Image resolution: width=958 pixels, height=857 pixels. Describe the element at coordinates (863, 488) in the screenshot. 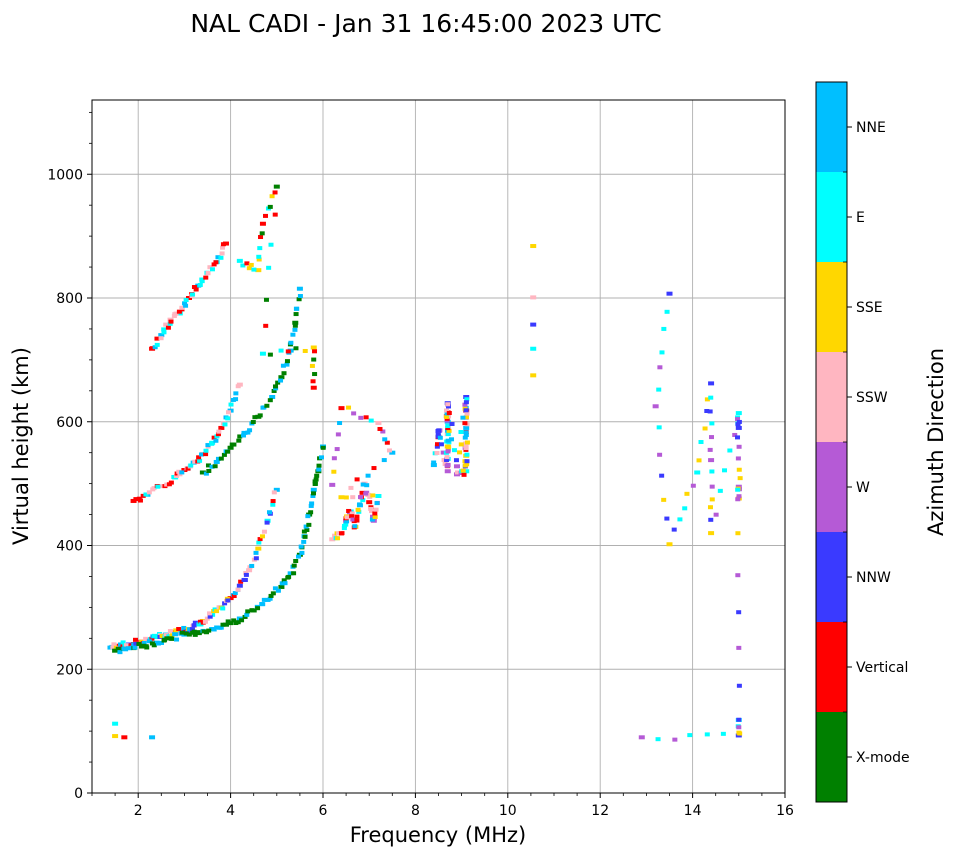

I see `colorbar-label-w: W` at that location.